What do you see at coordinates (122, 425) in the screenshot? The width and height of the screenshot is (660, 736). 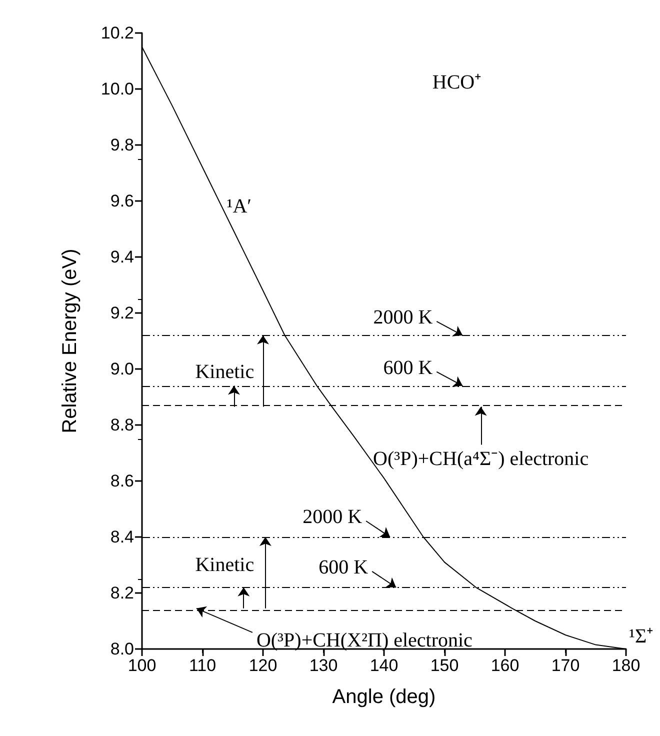 I see `y-tick-label: 8.8` at bounding box center [122, 425].